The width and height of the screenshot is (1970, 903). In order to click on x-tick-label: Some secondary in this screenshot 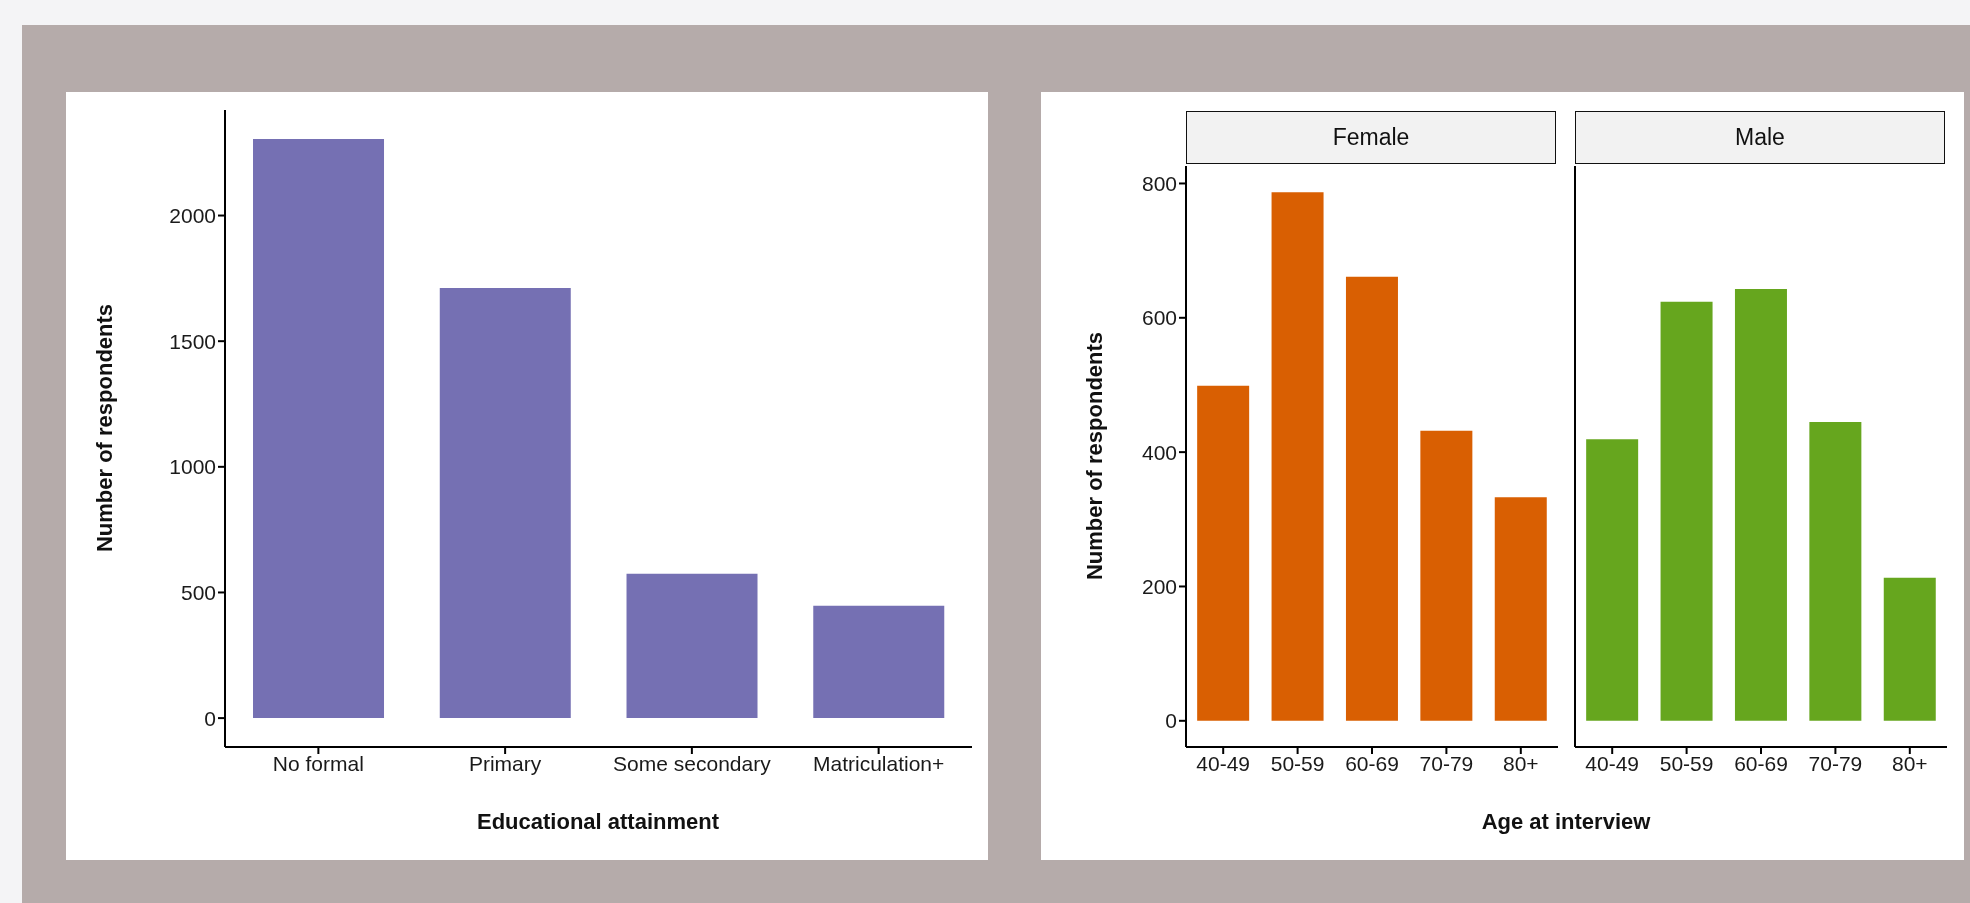, I will do `click(692, 763)`.